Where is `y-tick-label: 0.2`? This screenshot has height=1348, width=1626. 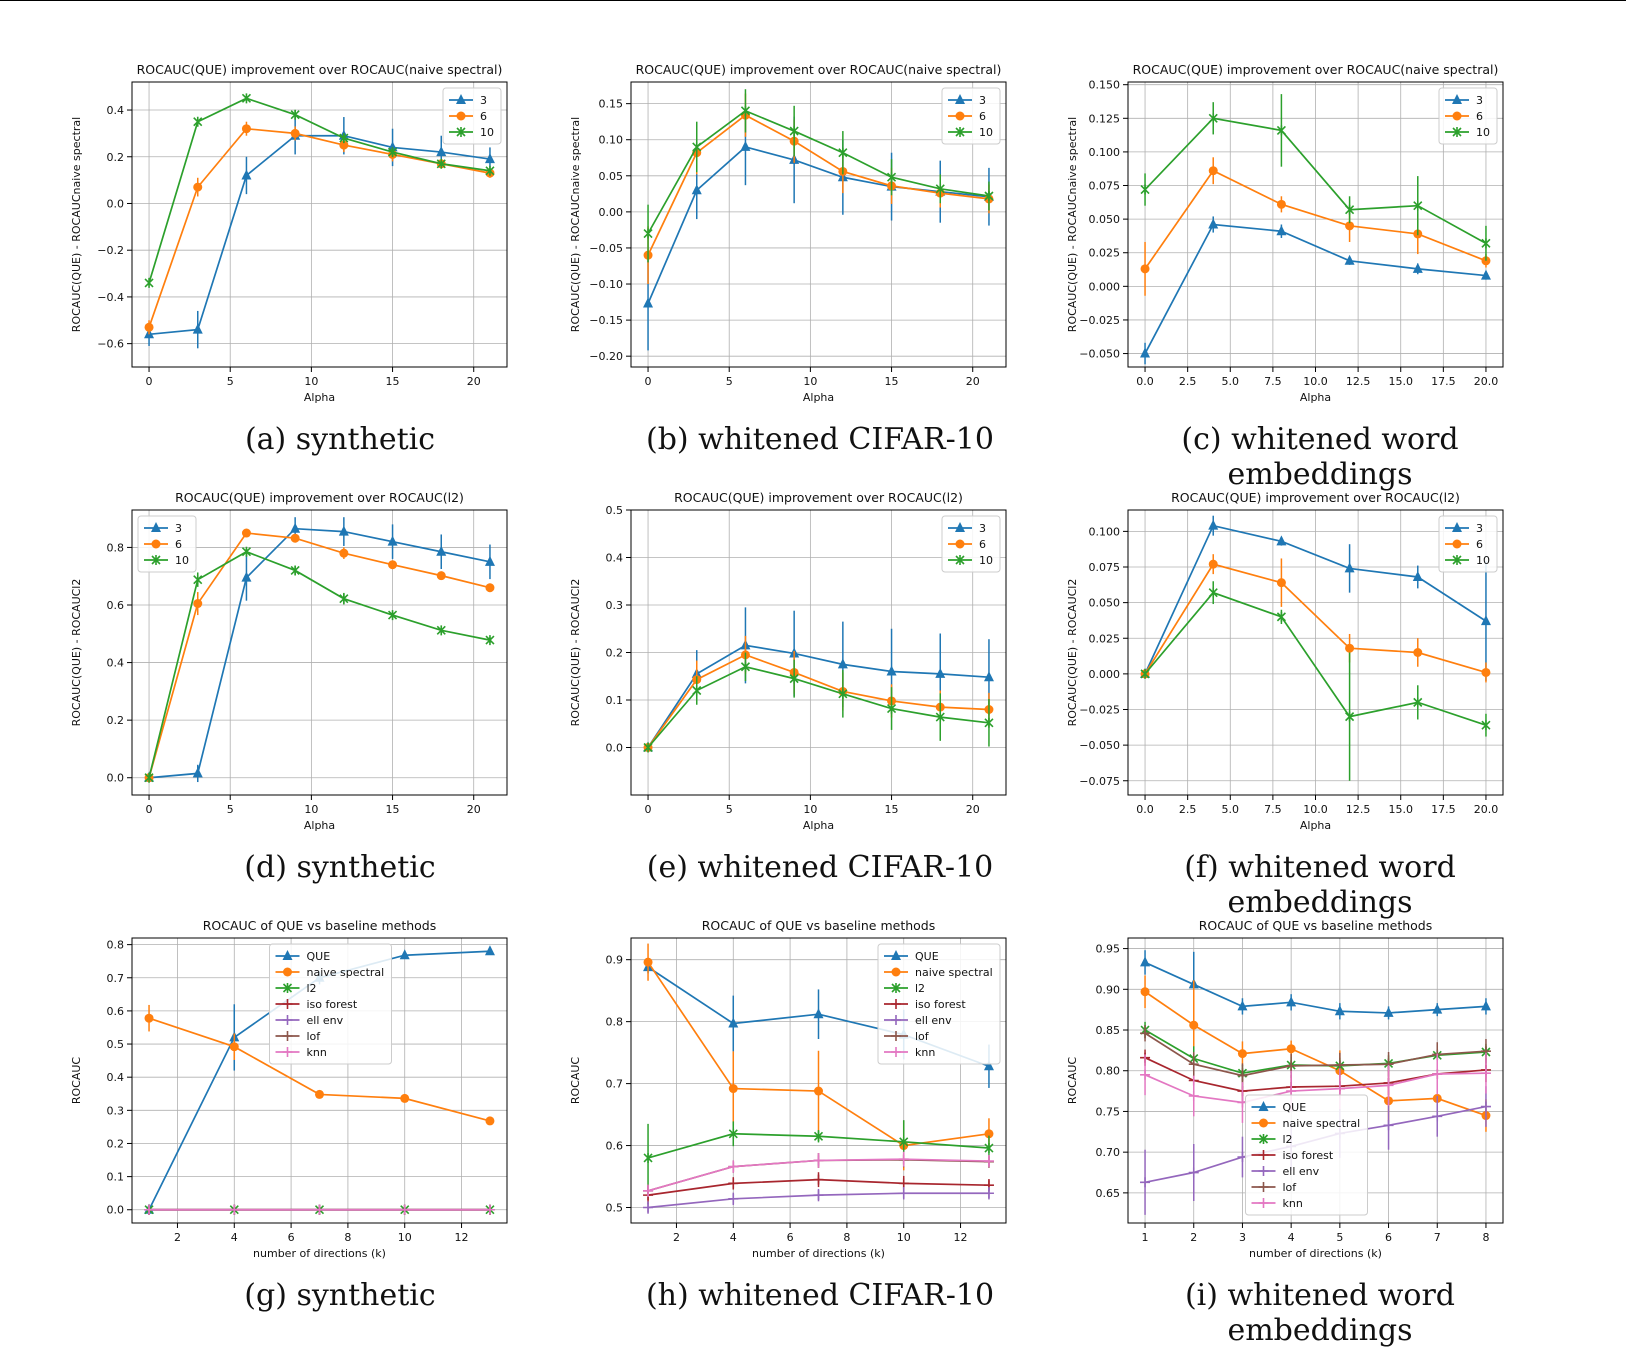
y-tick-label: 0.2 is located at coordinates (116, 720).